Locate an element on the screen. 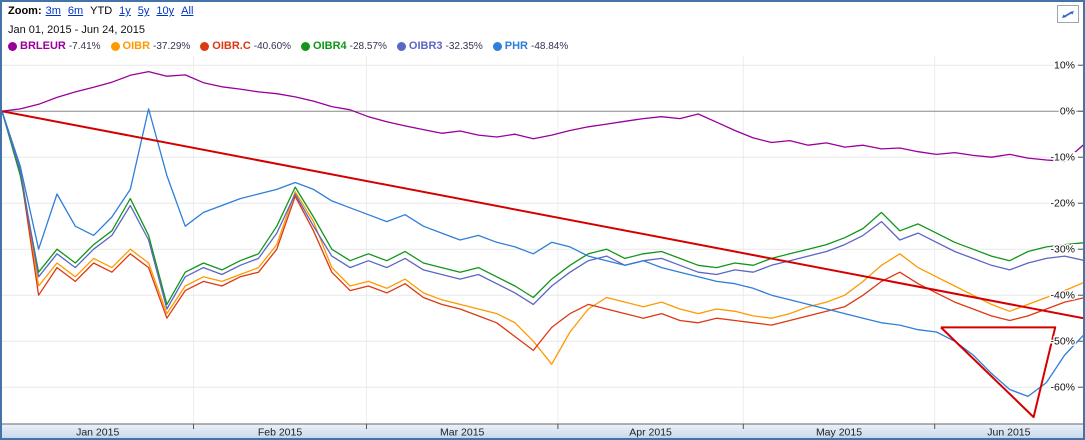 The height and width of the screenshot is (440, 1085). x-axis-label: Mar 2015 is located at coordinates (462, 433).